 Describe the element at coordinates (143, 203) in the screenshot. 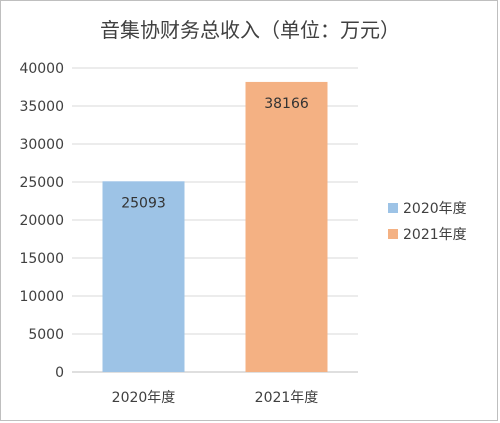

I see `data-label: 25093` at that location.